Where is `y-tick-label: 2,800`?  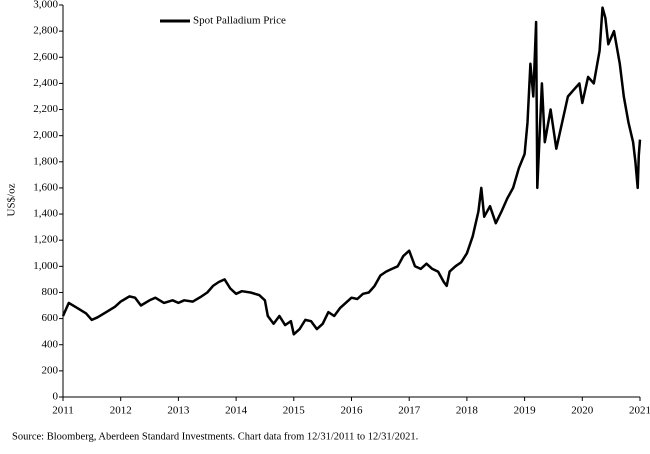 y-tick-label: 2,800 is located at coordinates (45, 31).